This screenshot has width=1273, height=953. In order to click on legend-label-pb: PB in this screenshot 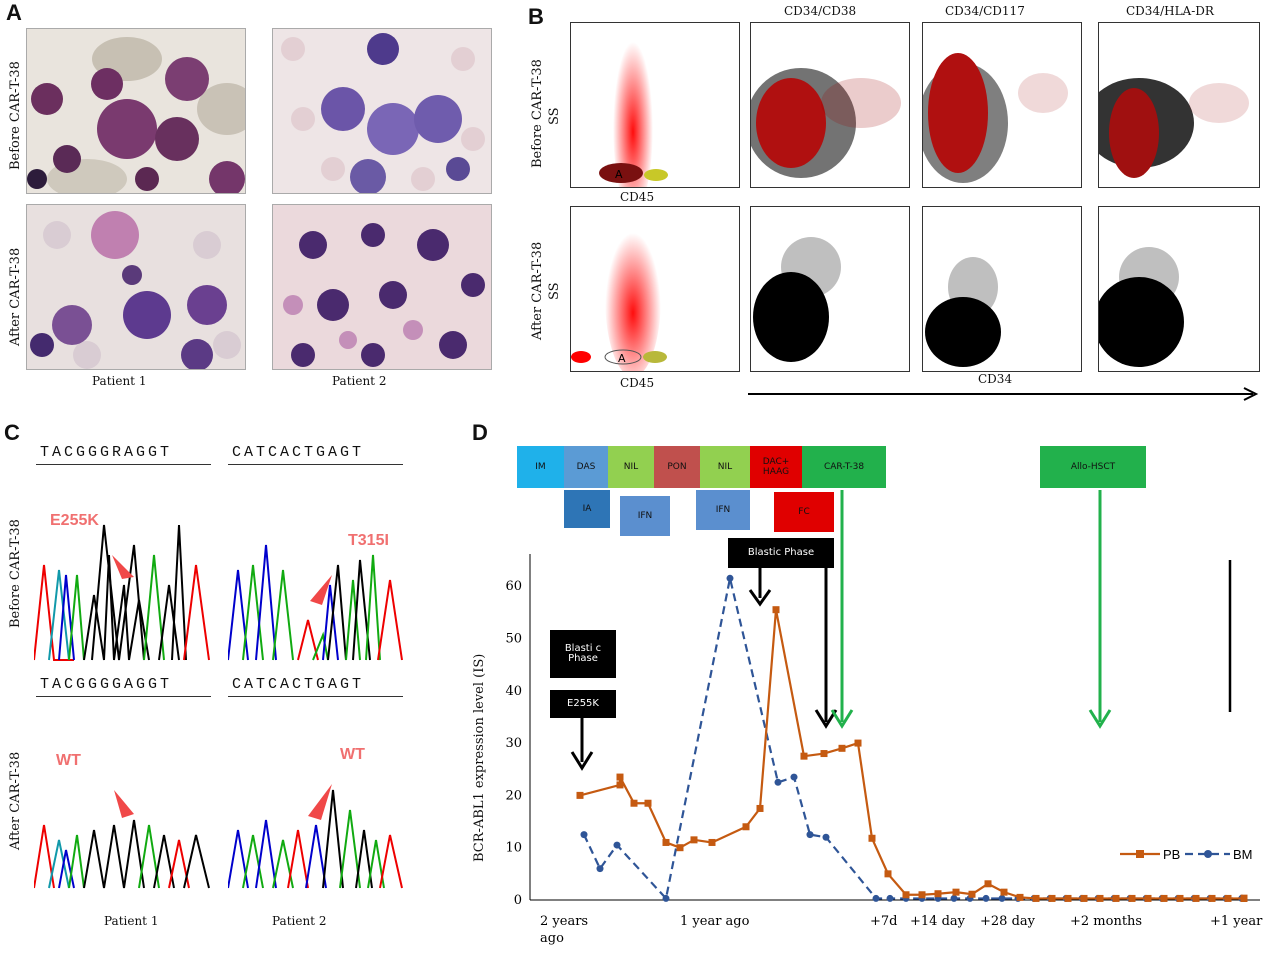, I will do `click(1171, 854)`.